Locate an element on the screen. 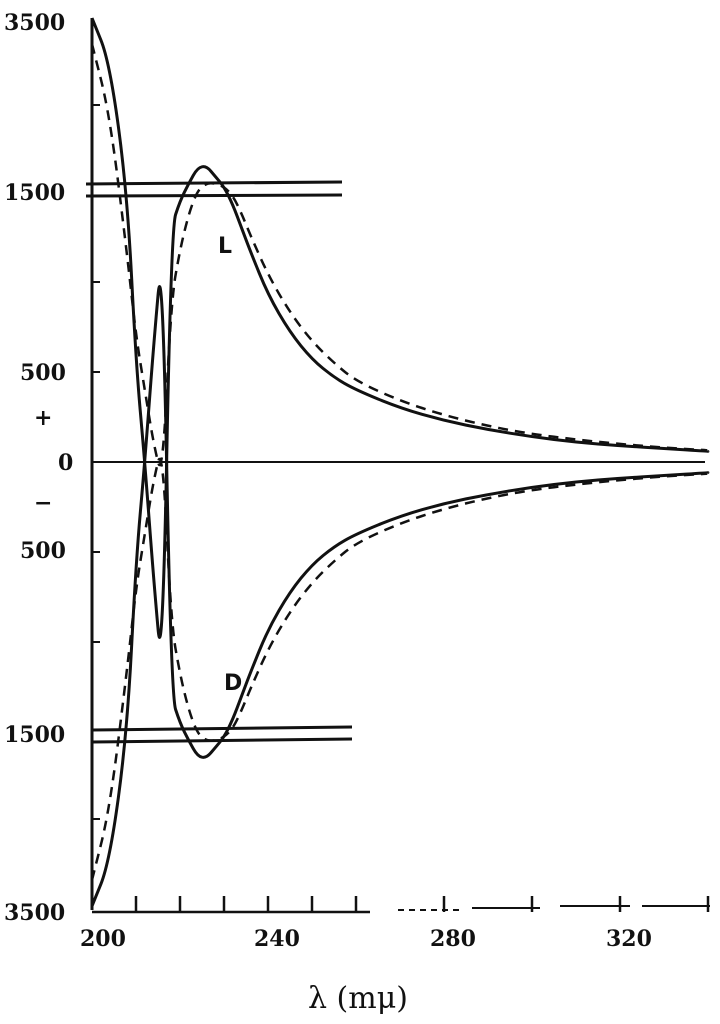  y-ticks is located at coordinates (96, 462).